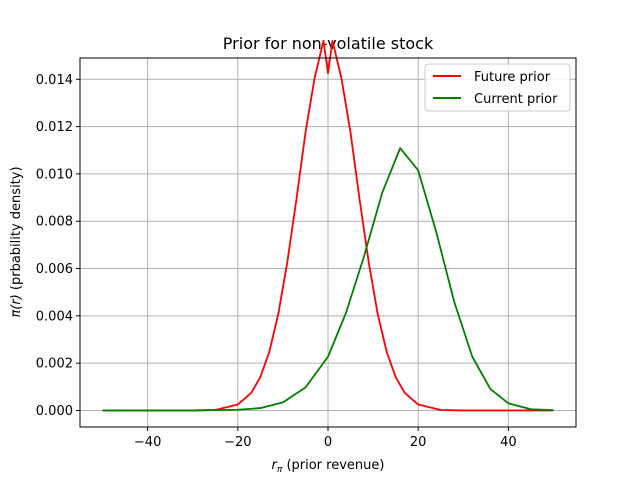 This screenshot has width=640, height=480. What do you see at coordinates (516, 99) in the screenshot?
I see `legend-label-current-prior: Current prior` at bounding box center [516, 99].